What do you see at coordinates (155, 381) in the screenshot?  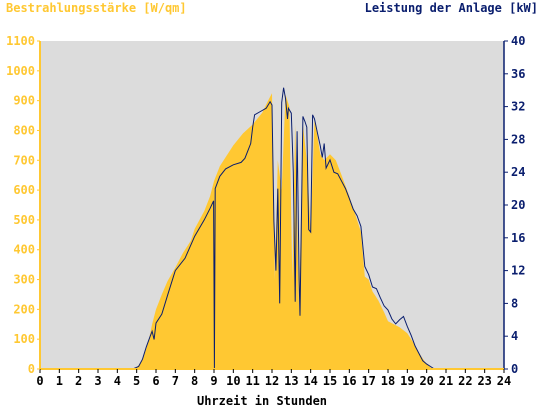 I see `x-tick-label: 6` at bounding box center [155, 381].